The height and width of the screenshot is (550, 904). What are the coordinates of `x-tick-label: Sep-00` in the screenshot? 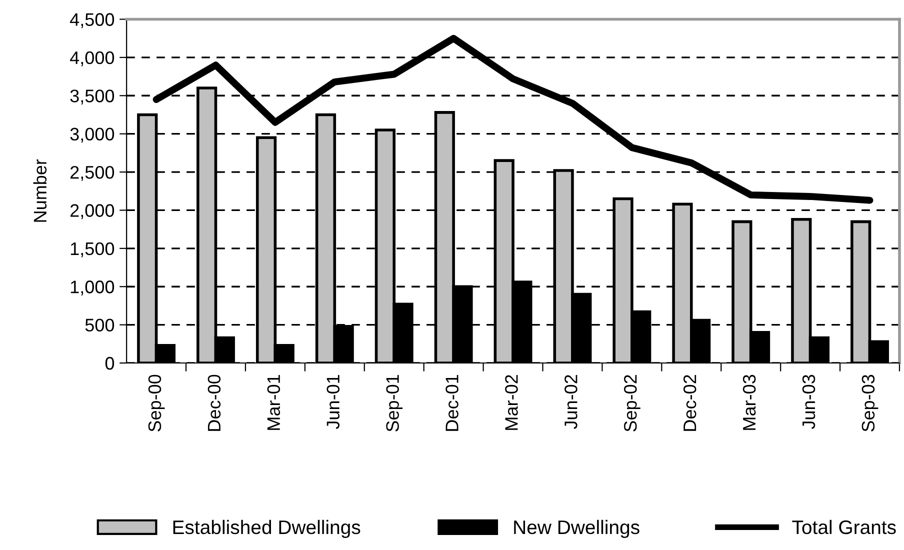 It's located at (156, 403).